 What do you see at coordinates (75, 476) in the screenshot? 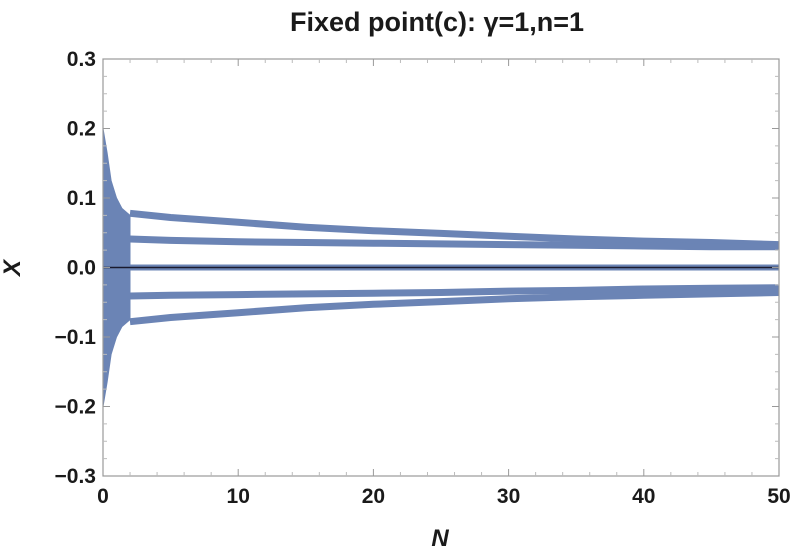
I see `y-tick-label: −0.3` at bounding box center [75, 476].